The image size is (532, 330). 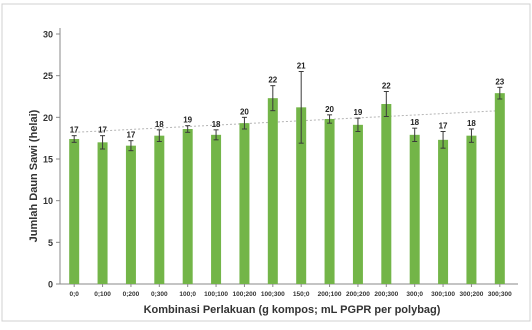 What do you see at coordinates (273, 294) in the screenshot?
I see `x-tick-label: 100;300` at bounding box center [273, 294].